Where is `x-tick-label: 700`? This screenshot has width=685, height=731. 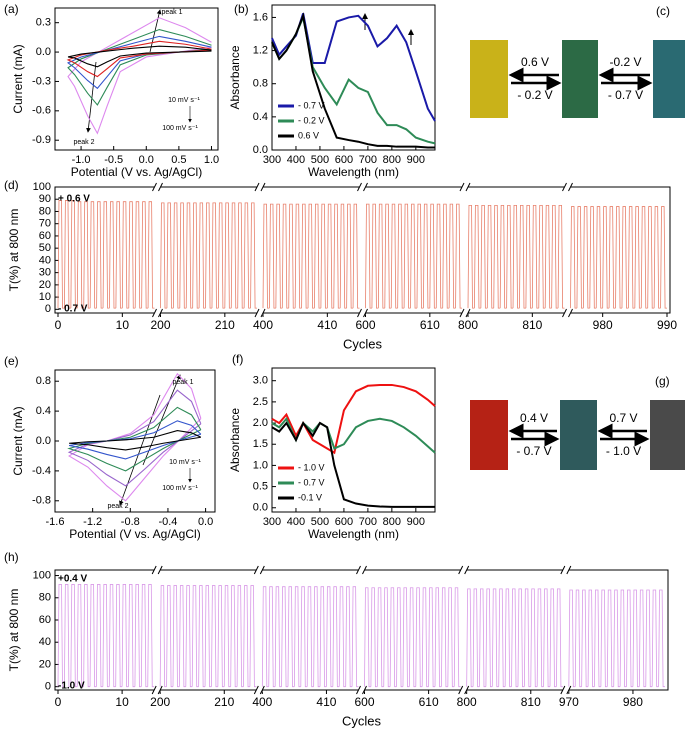 x-tick-label: 700 is located at coordinates (368, 522).